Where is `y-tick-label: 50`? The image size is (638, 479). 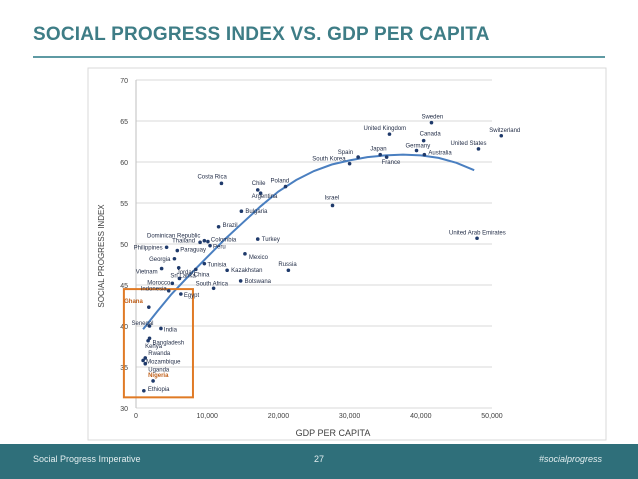
y-tick-label: 50 is located at coordinates (124, 245).